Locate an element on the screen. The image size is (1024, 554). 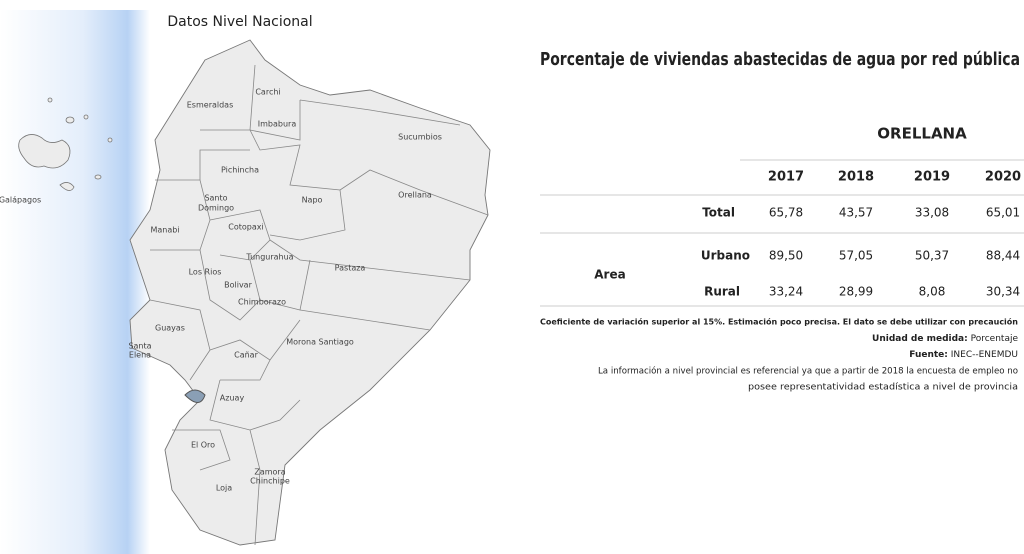
province-label: Azuay is located at coordinates (232, 398).